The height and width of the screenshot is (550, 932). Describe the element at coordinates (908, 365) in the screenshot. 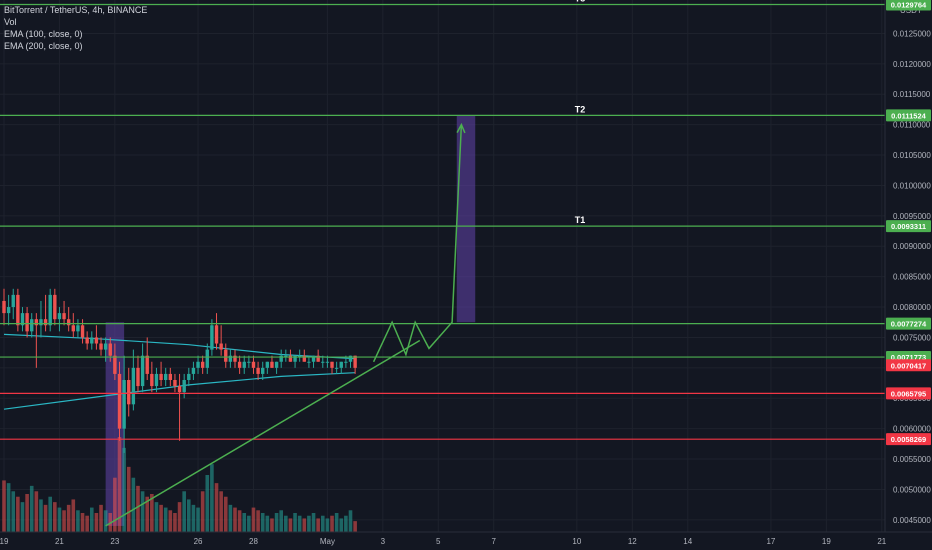

I see `current-price-tag` at that location.